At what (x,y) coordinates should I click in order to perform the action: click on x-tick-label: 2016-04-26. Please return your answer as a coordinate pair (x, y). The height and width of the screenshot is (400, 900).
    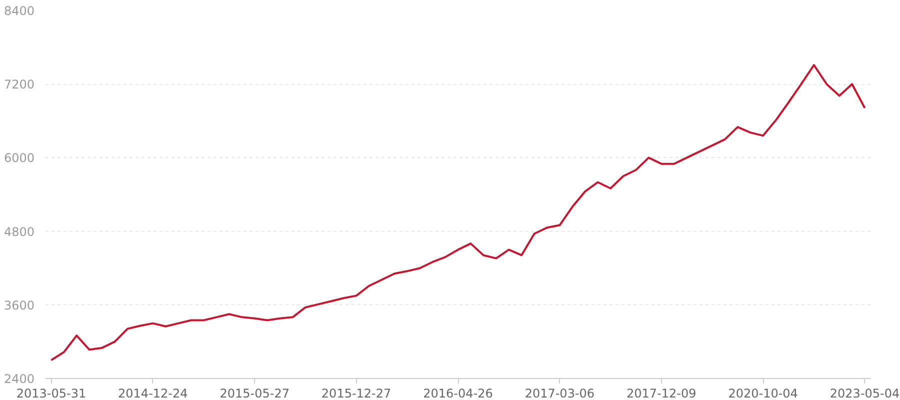
    Looking at the image, I should click on (458, 393).